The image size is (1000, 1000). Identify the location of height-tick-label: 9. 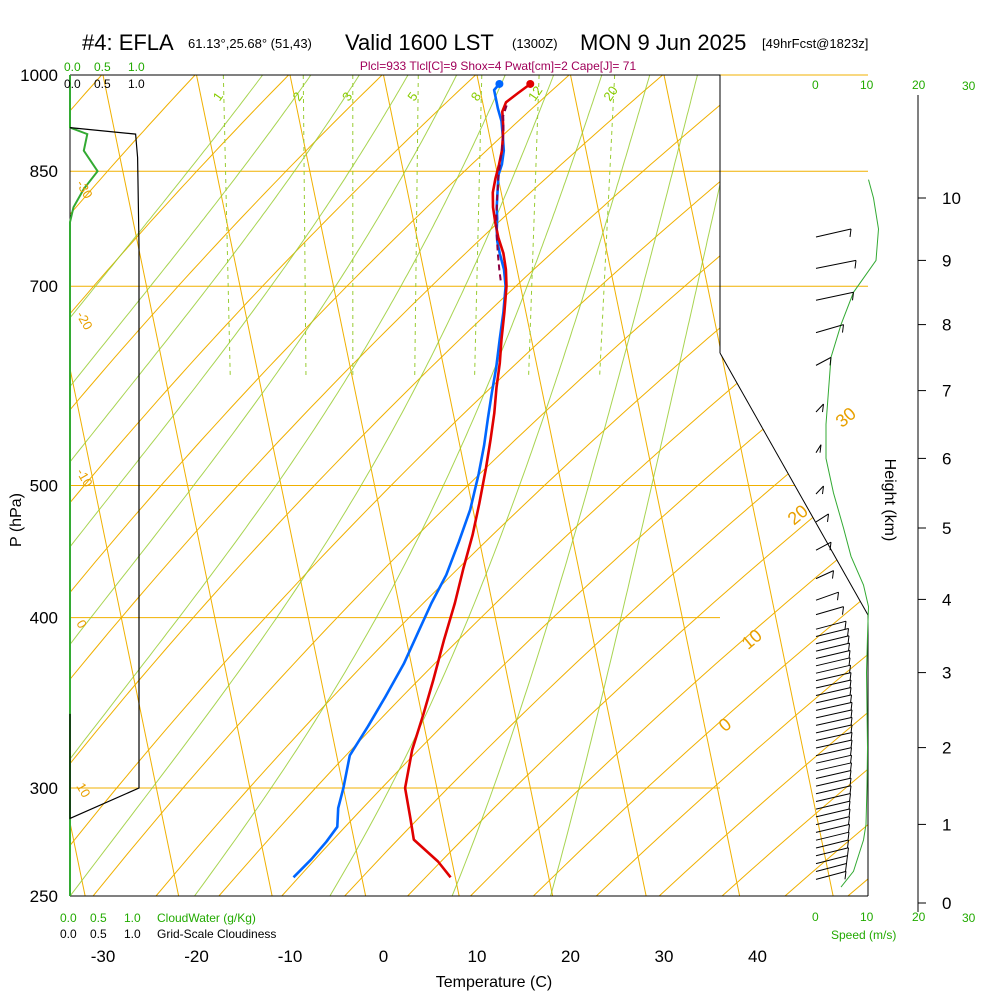
(946, 260).